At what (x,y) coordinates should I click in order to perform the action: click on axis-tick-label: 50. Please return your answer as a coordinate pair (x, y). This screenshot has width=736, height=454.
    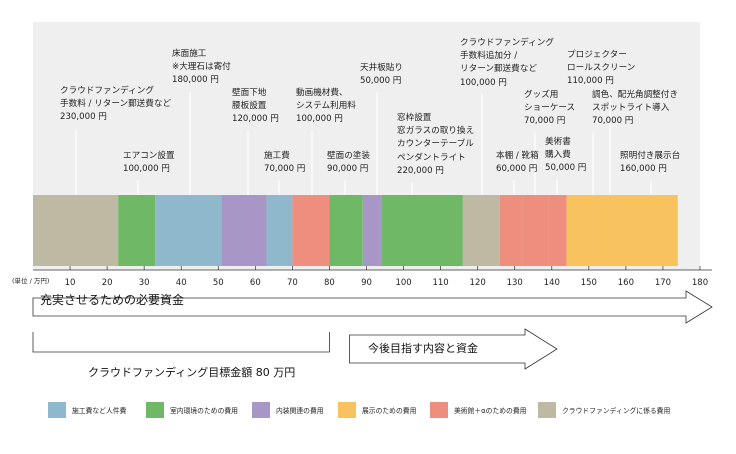
    Looking at the image, I should click on (218, 283).